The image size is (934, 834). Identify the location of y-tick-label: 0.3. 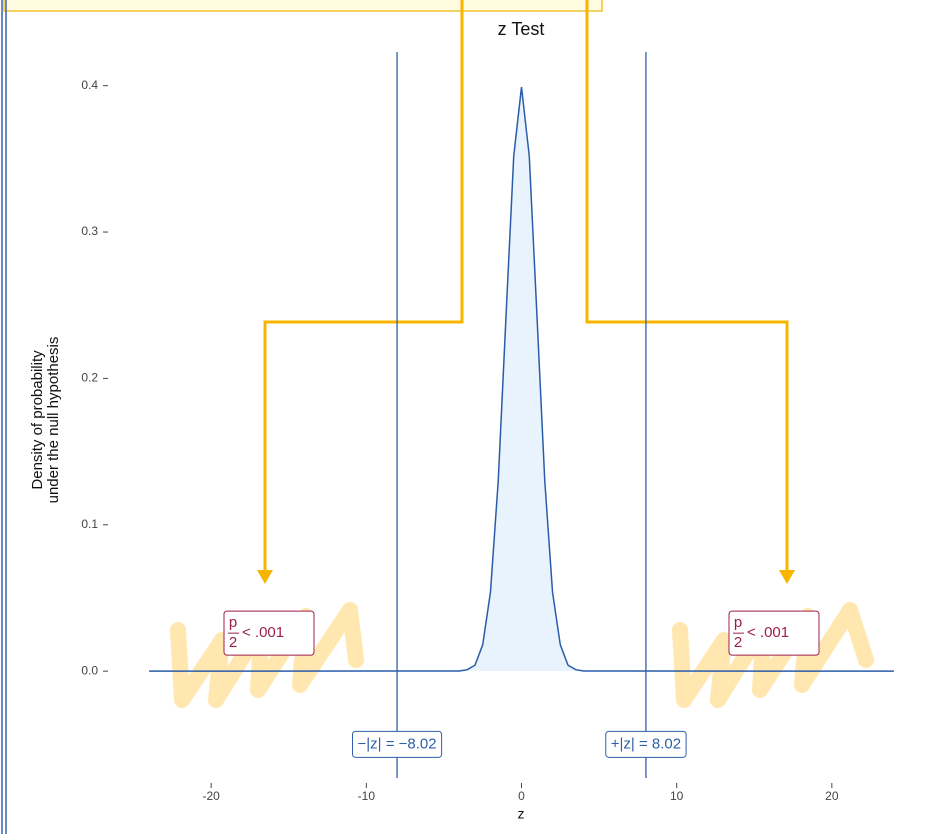
(89, 231).